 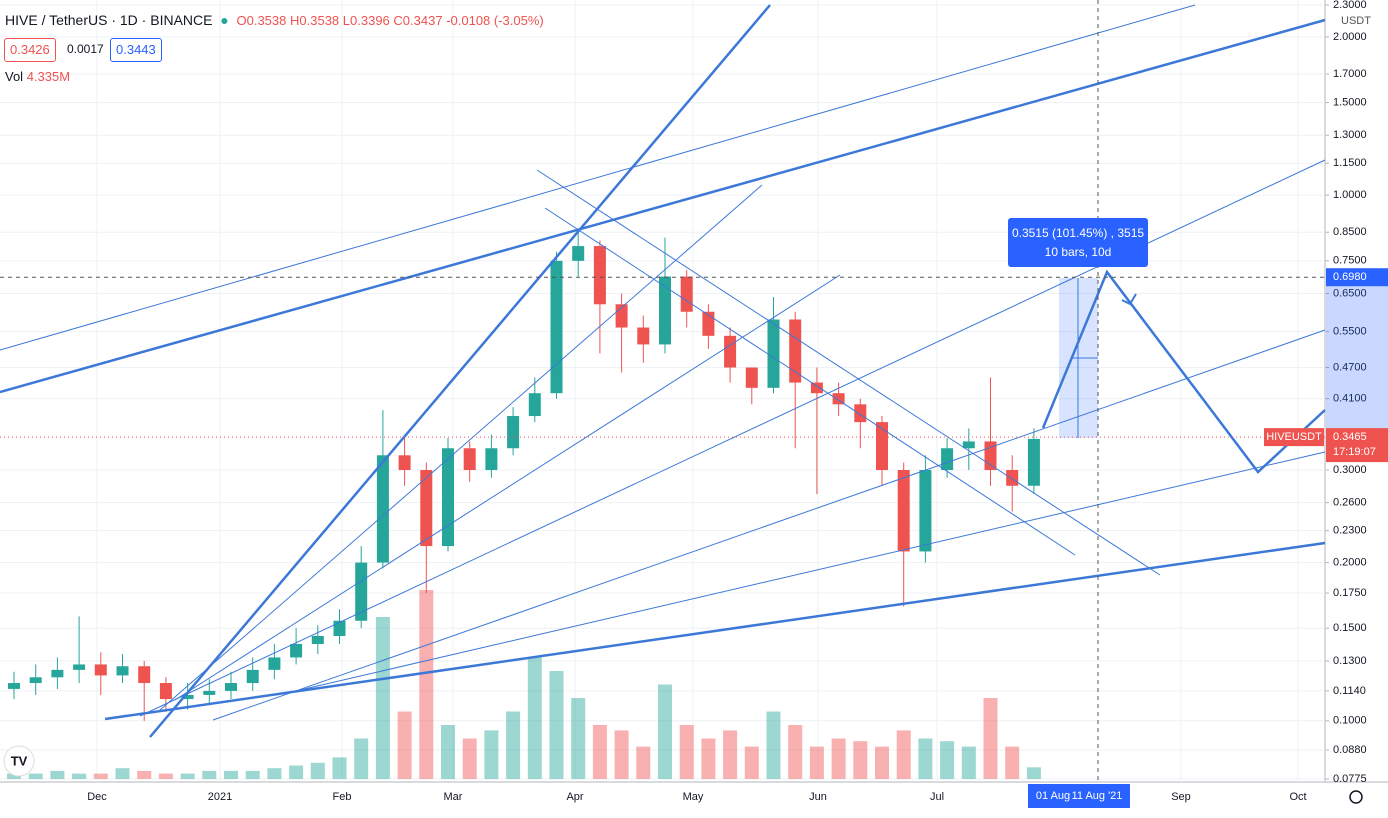 What do you see at coordinates (1350, 195) in the screenshot?
I see `y-tick-label: 1.0000` at bounding box center [1350, 195].